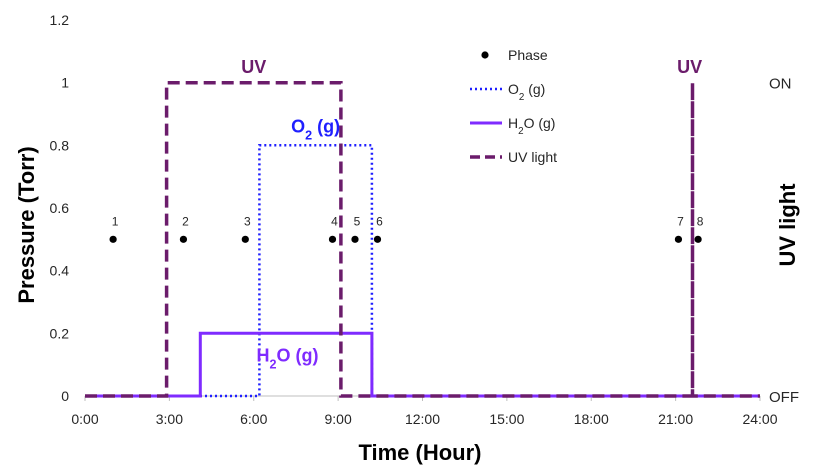 The image size is (813, 466). I want to click on legend-label: Phase, so click(528, 55).